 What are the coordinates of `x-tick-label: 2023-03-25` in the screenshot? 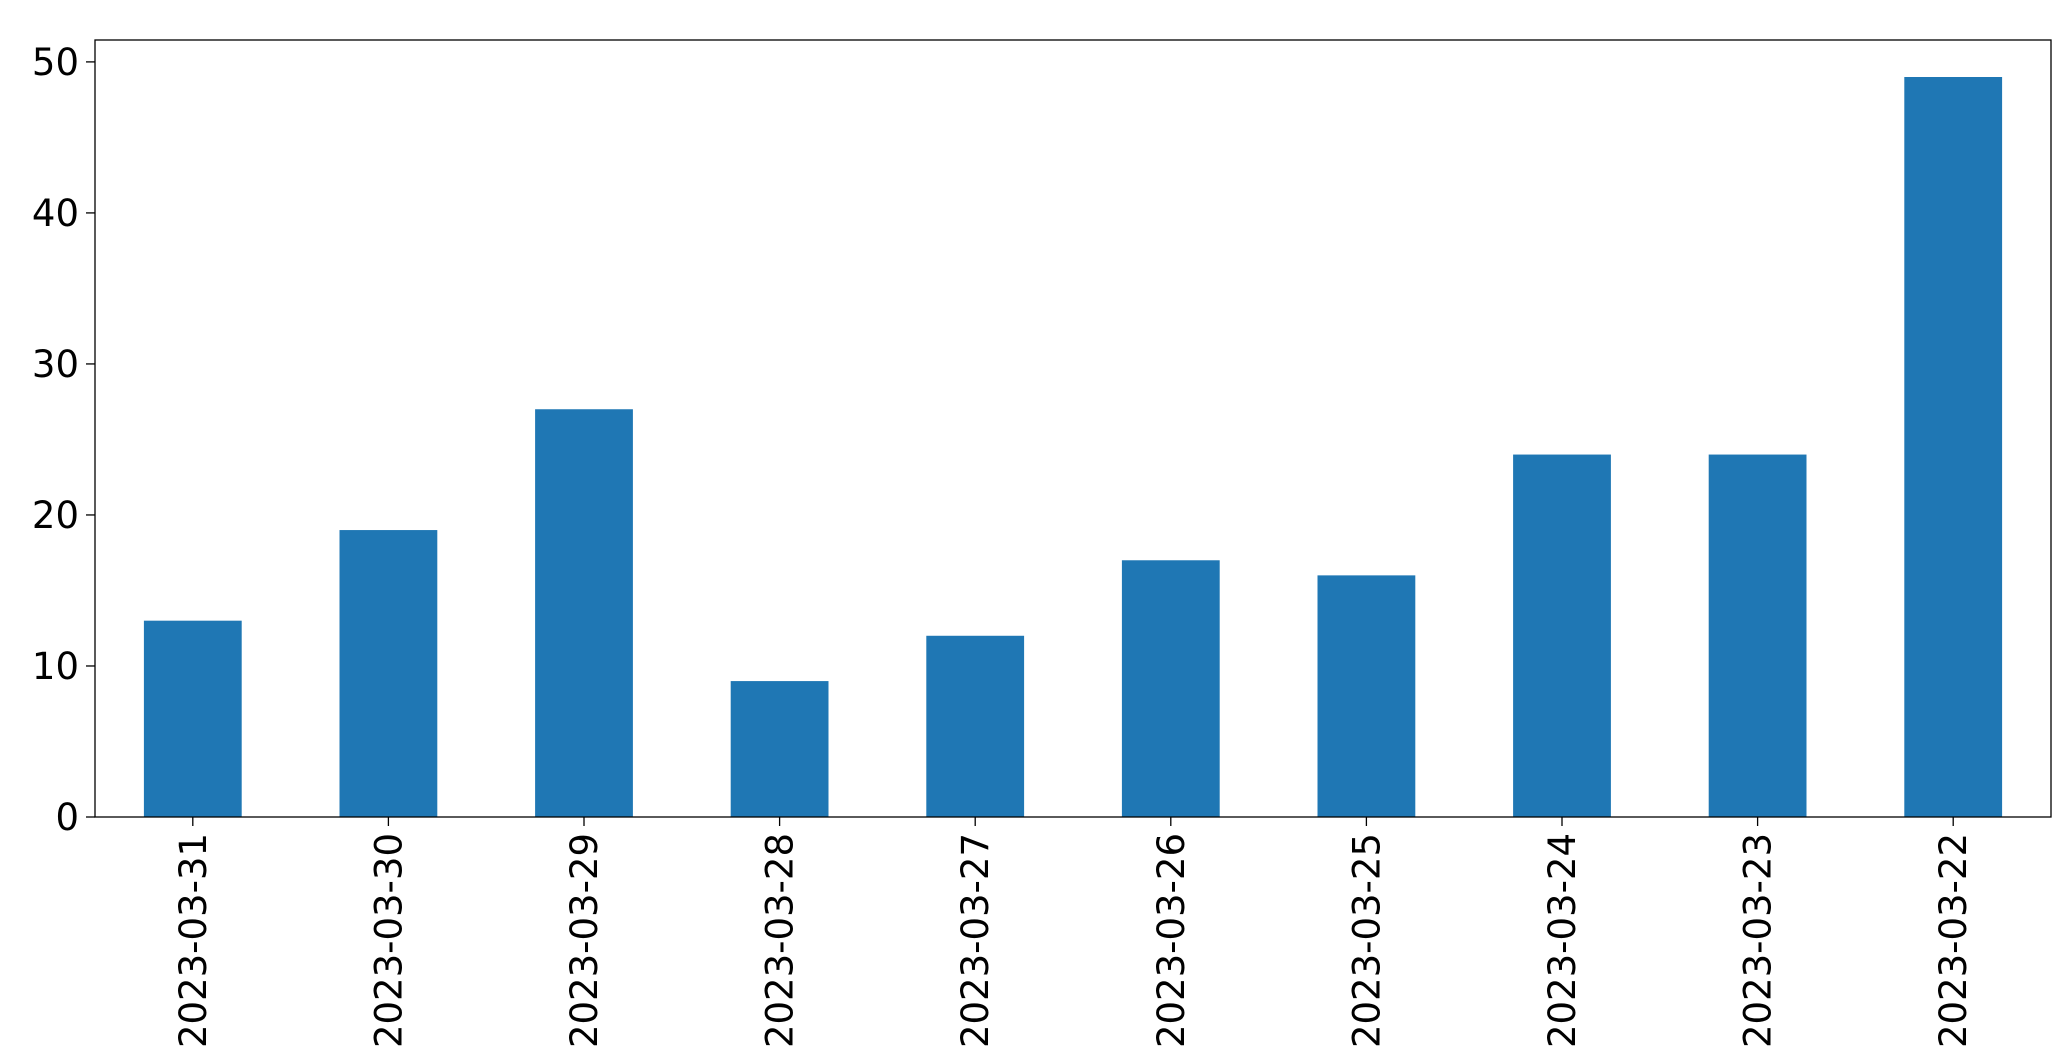 It's located at (1366, 940).